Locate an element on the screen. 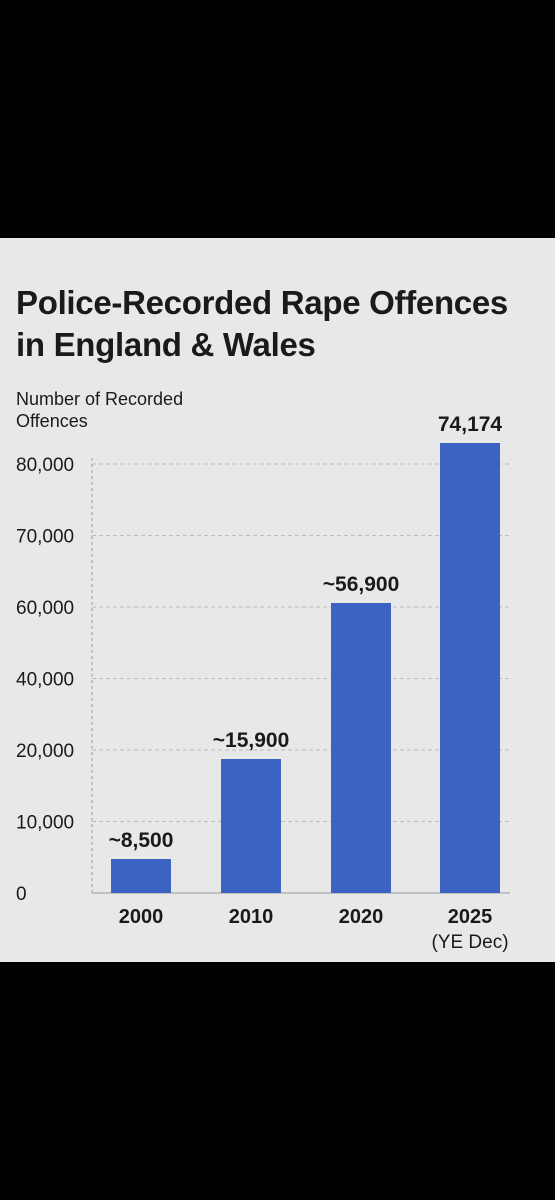 The width and height of the screenshot is (555, 1200). data-label-2025: 74,174 is located at coordinates (470, 424).